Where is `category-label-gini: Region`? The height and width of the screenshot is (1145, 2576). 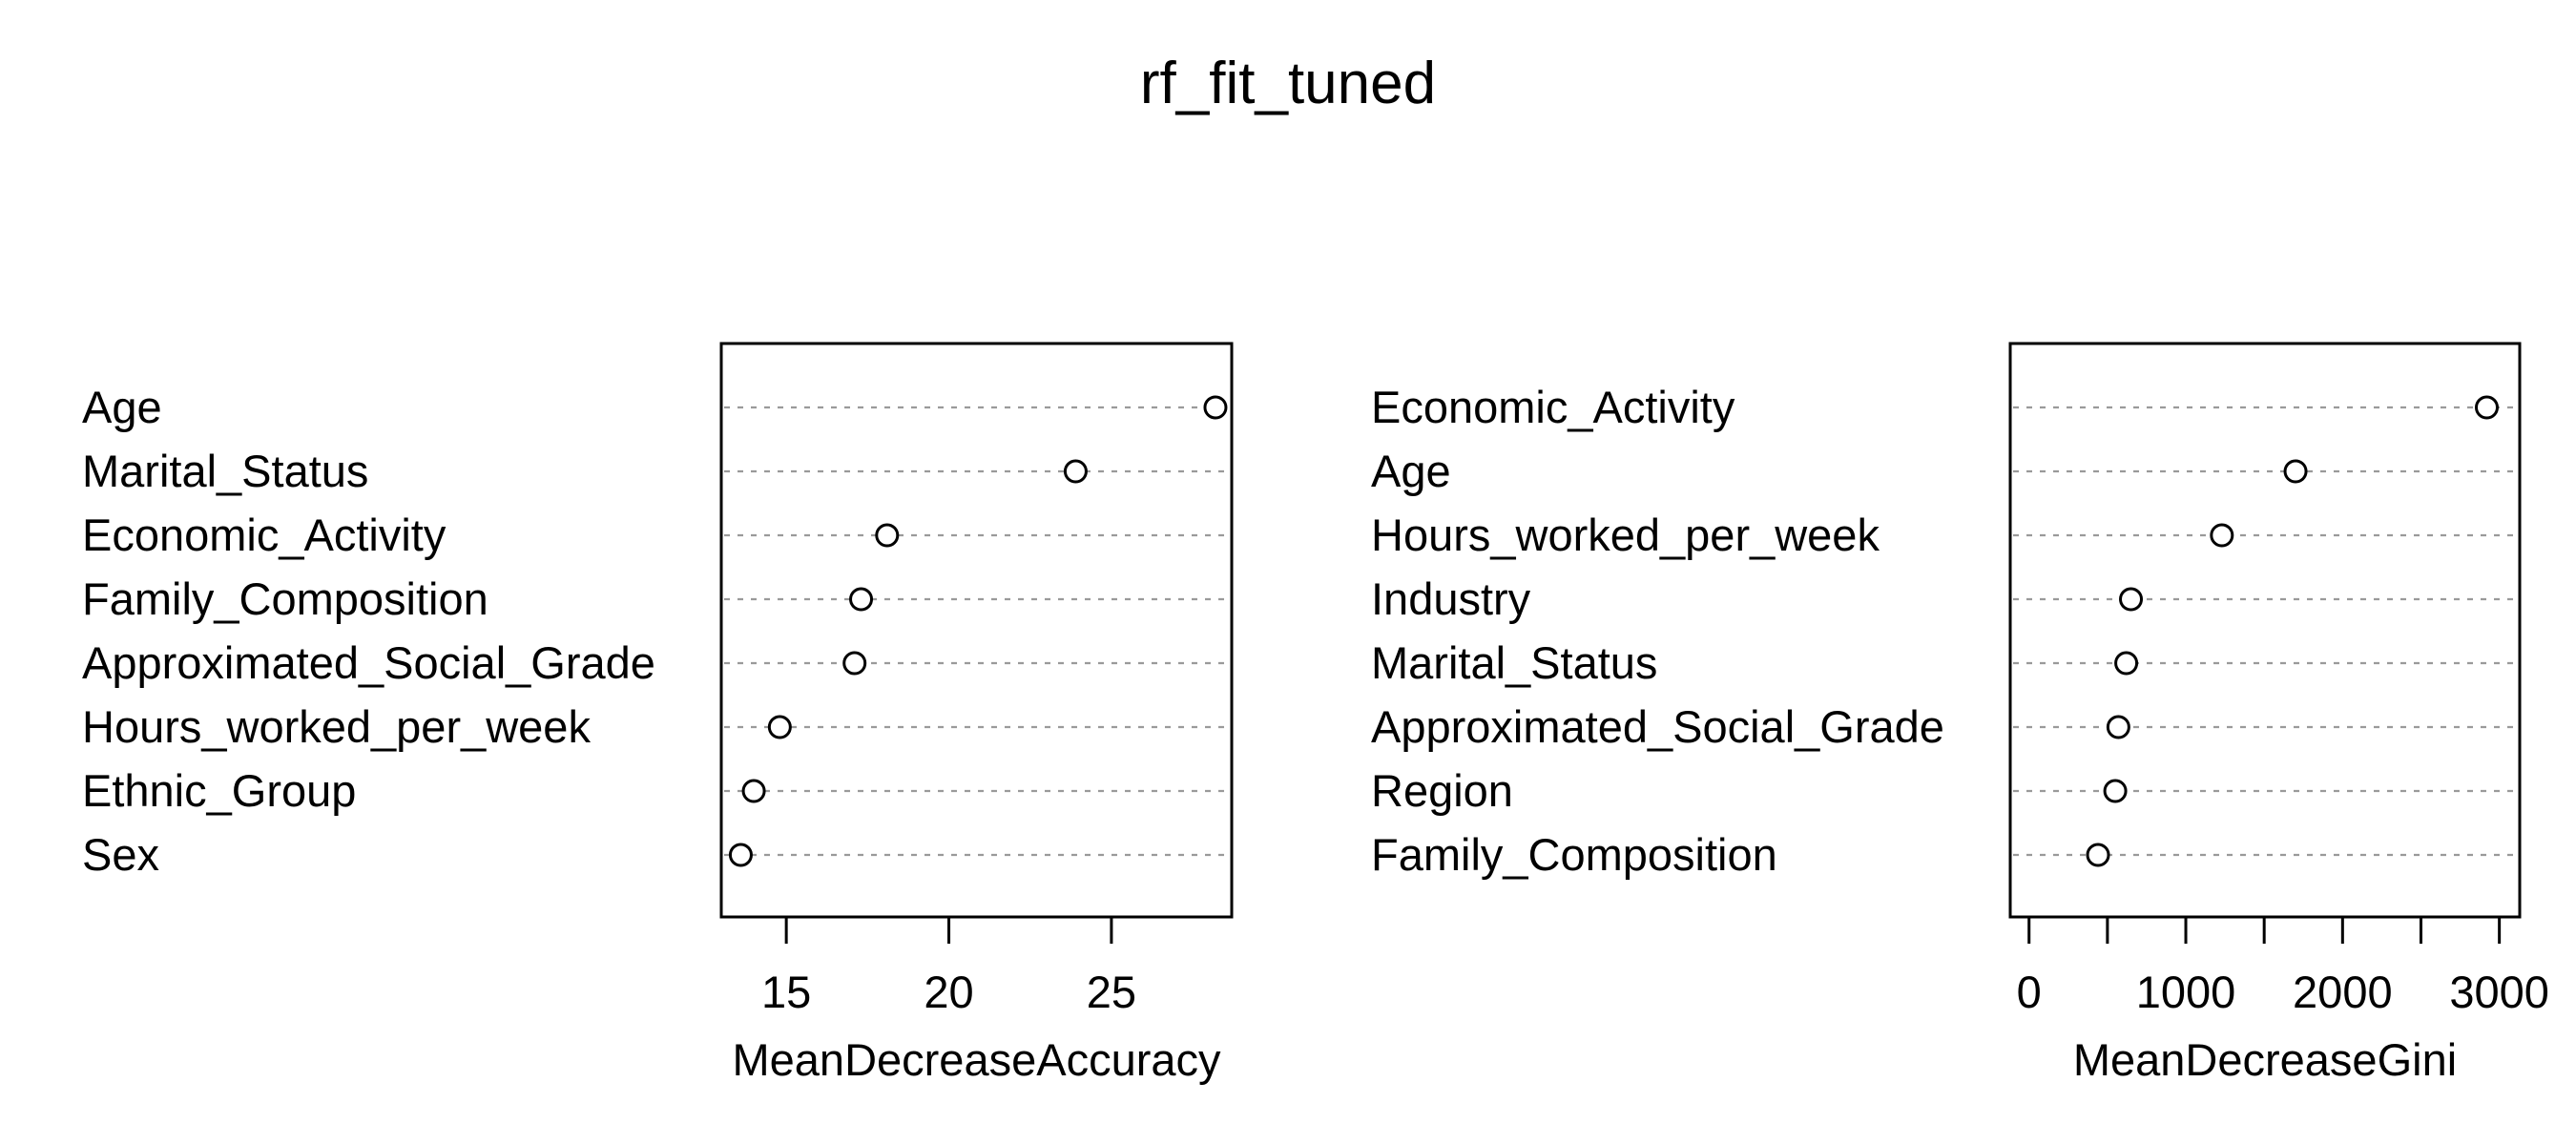
category-label-gini: Region is located at coordinates (1442, 790).